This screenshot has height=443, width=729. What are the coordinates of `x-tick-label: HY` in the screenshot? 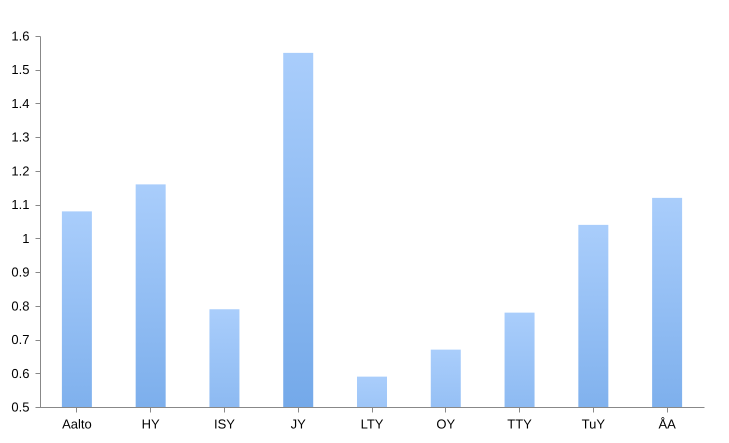 It's located at (151, 424).